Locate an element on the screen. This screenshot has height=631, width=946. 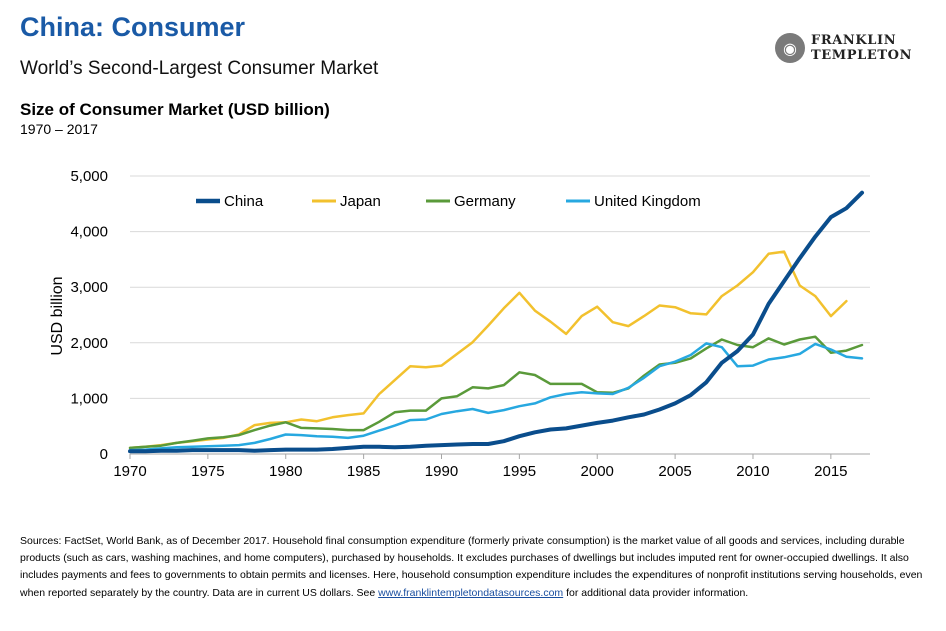
y-axis-title: USD billion is located at coordinates (57, 315).